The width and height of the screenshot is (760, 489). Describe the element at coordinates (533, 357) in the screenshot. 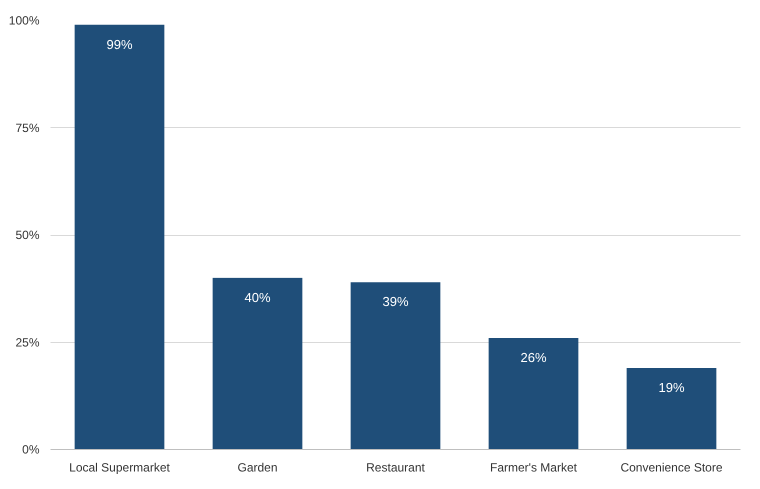

I see `data-label: 26%` at that location.